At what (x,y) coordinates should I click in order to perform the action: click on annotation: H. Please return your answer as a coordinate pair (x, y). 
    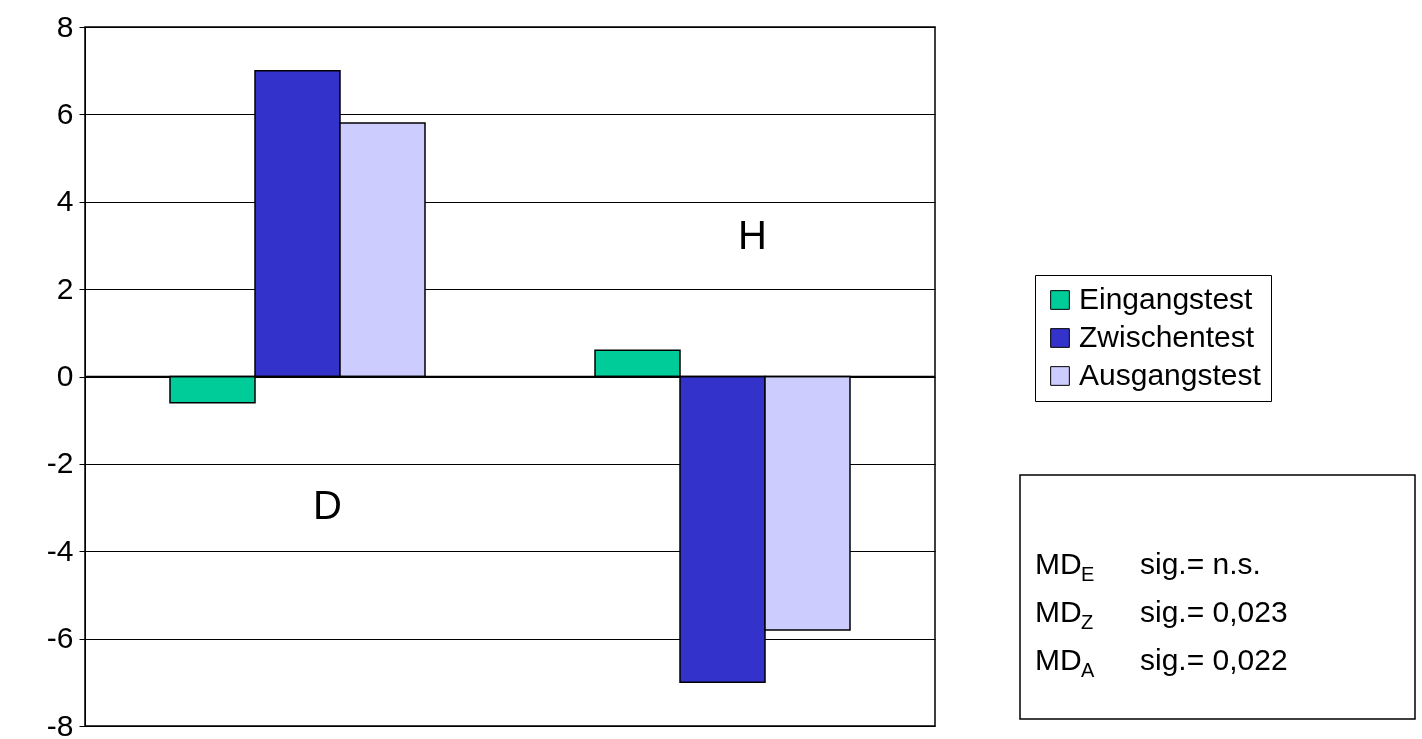
    Looking at the image, I should click on (752, 234).